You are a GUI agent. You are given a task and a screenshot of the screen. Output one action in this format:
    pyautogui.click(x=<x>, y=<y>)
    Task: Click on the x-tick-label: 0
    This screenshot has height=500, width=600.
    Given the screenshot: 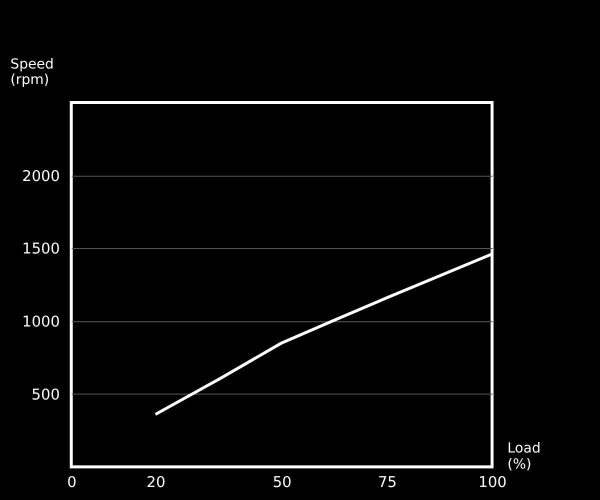 What is the action you would take?
    pyautogui.click(x=72, y=482)
    